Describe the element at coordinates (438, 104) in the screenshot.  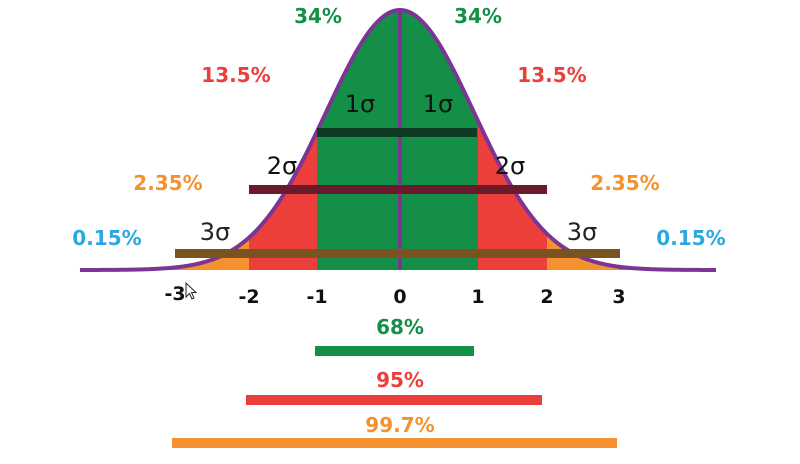
I see `sigma-1-right: 1σ` at that location.